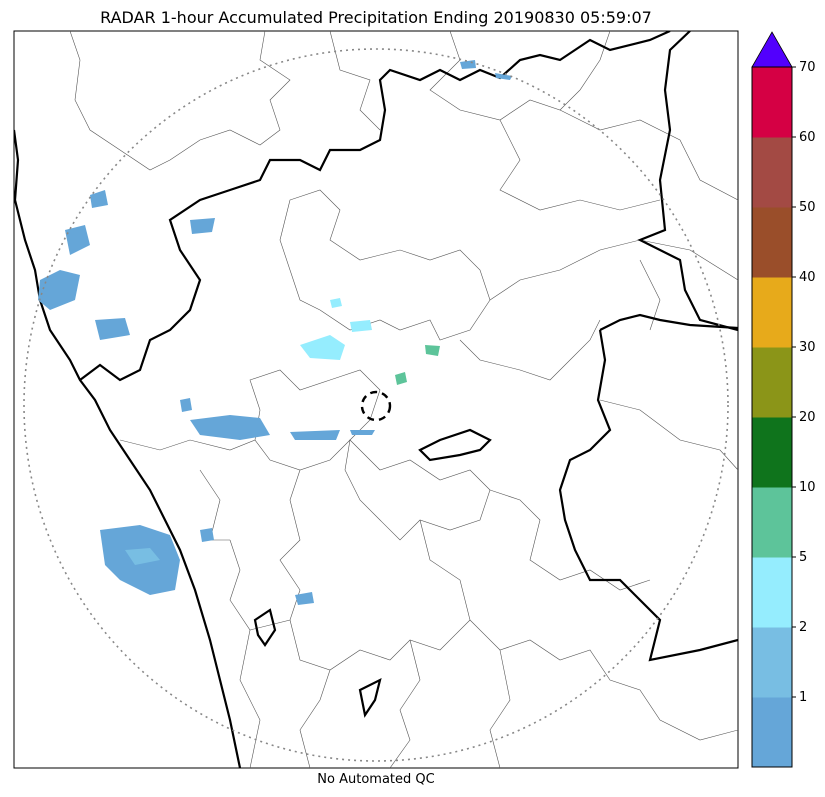 The image size is (825, 797). Describe the element at coordinates (807, 137) in the screenshot. I see `colorbar-tick-label: 60` at that location.